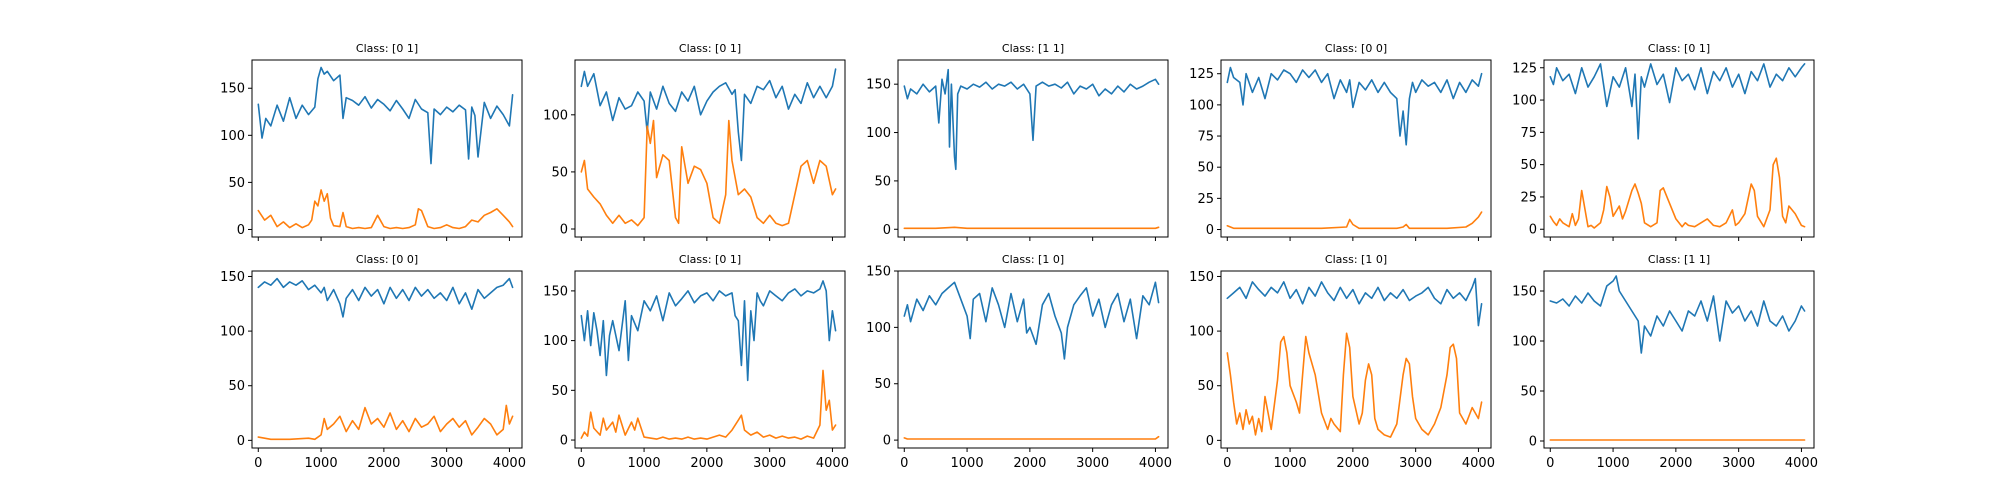 The image size is (2000, 500). What do you see at coordinates (1356, 259) in the screenshot?
I see `subplot-title: Class: [1 0]` at bounding box center [1356, 259].